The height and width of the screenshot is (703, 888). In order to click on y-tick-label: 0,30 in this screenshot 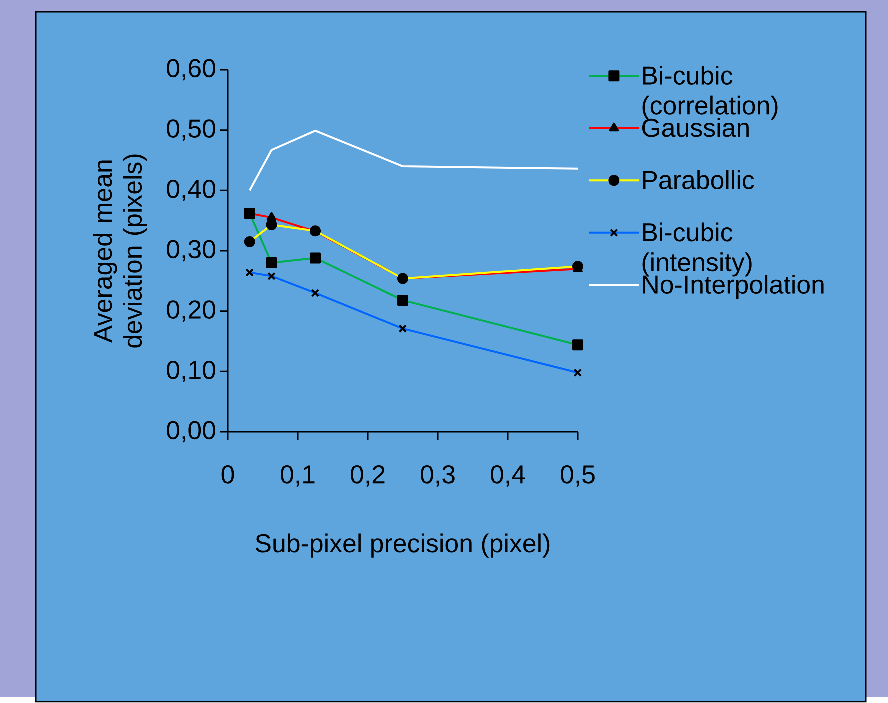, I will do `click(191, 251)`.